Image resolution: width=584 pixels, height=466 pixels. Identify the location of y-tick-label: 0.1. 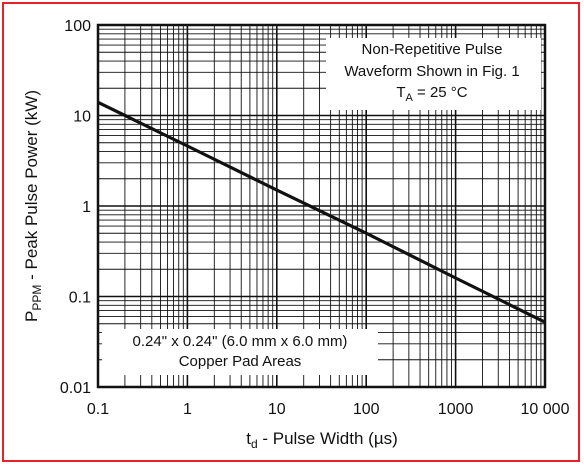
(80, 298).